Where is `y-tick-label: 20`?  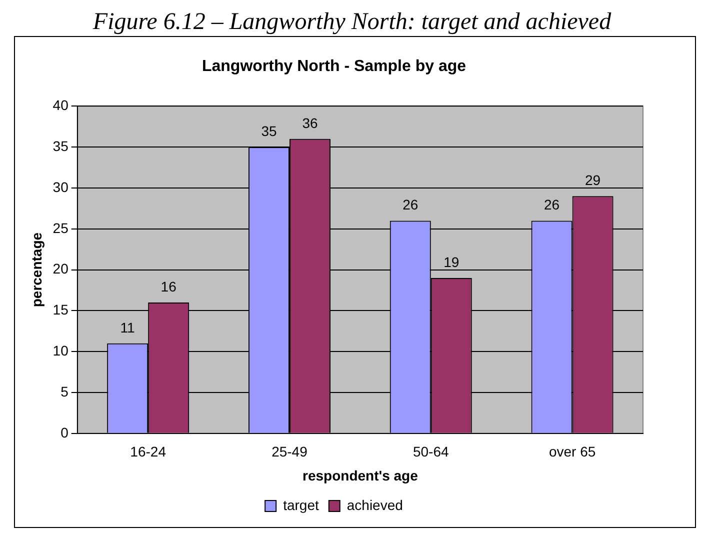 y-tick-label: 20 is located at coordinates (60, 268).